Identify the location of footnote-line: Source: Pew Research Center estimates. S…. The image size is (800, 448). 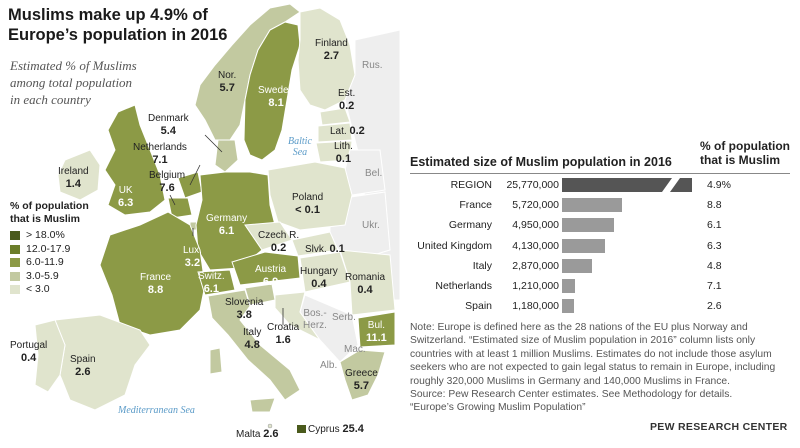
(571, 395).